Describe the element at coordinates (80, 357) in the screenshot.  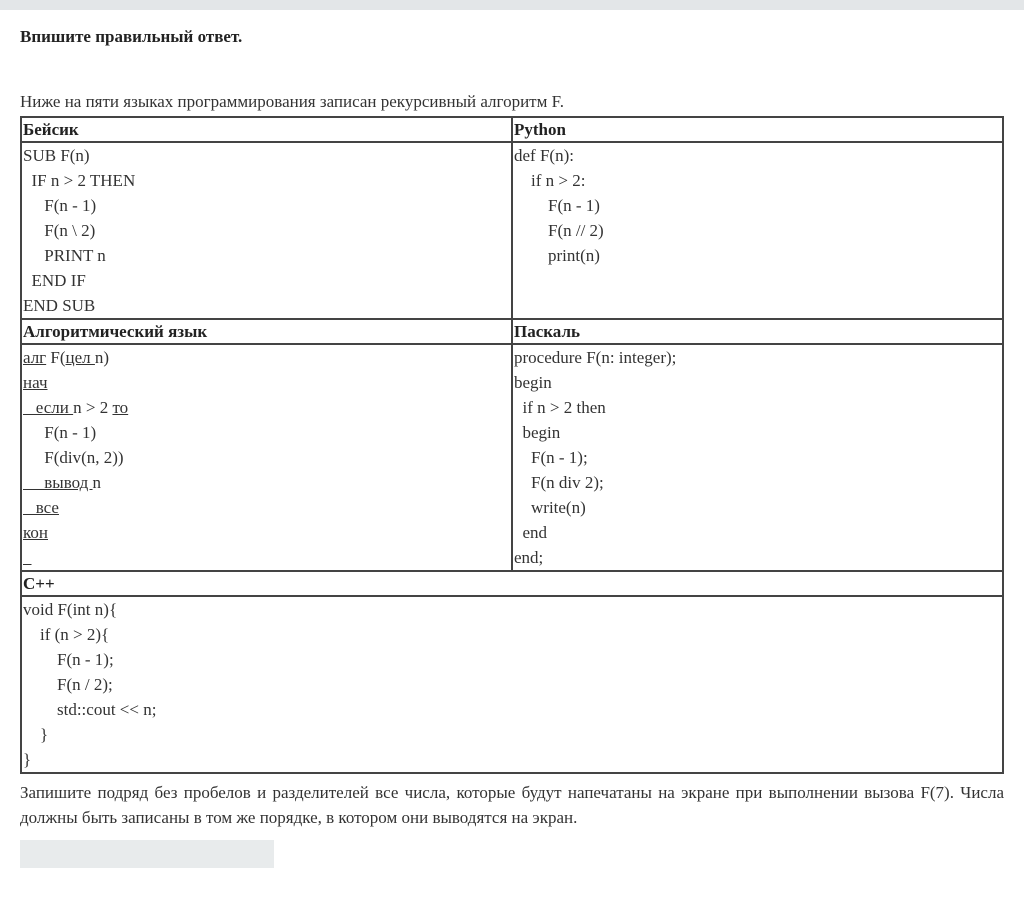
I see `keyword: цел` at that location.